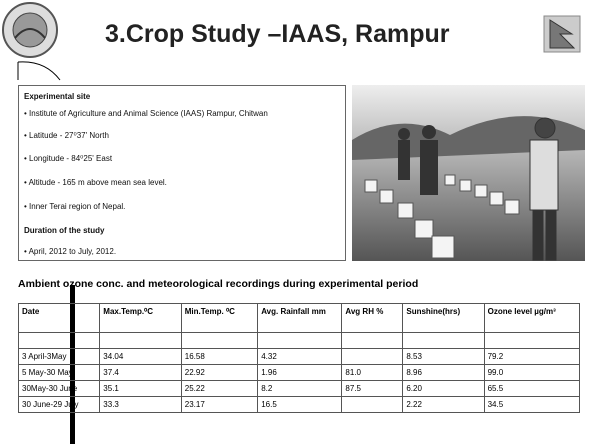 This screenshot has width=591, height=444. Describe the element at coordinates (219, 356) in the screenshot. I see `cell: 16.58` at that location.